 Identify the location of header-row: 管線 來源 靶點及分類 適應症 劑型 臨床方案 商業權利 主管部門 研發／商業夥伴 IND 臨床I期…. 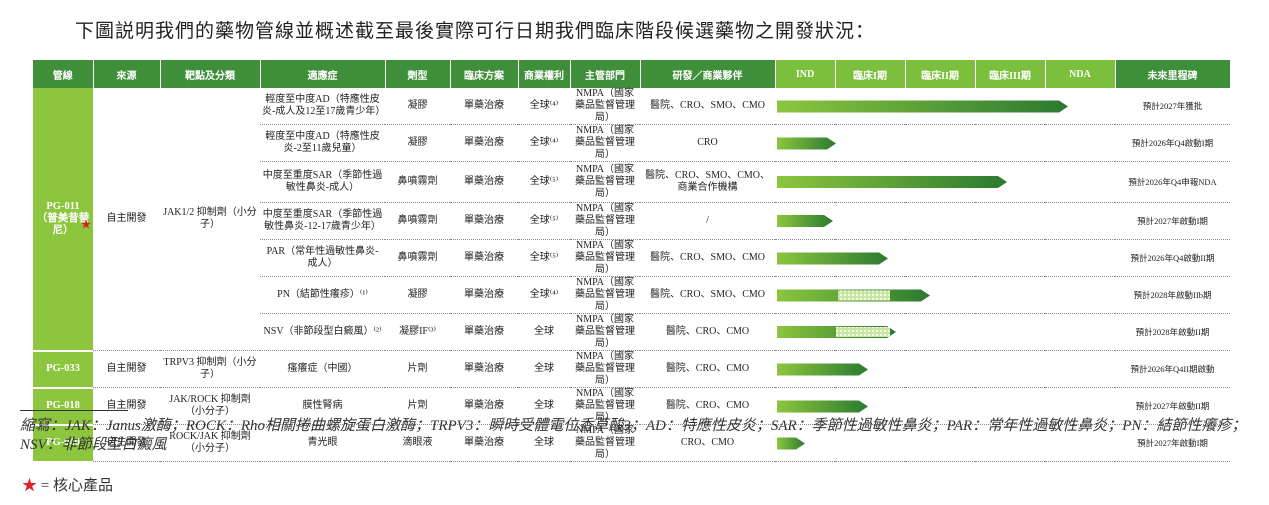
(632, 74).